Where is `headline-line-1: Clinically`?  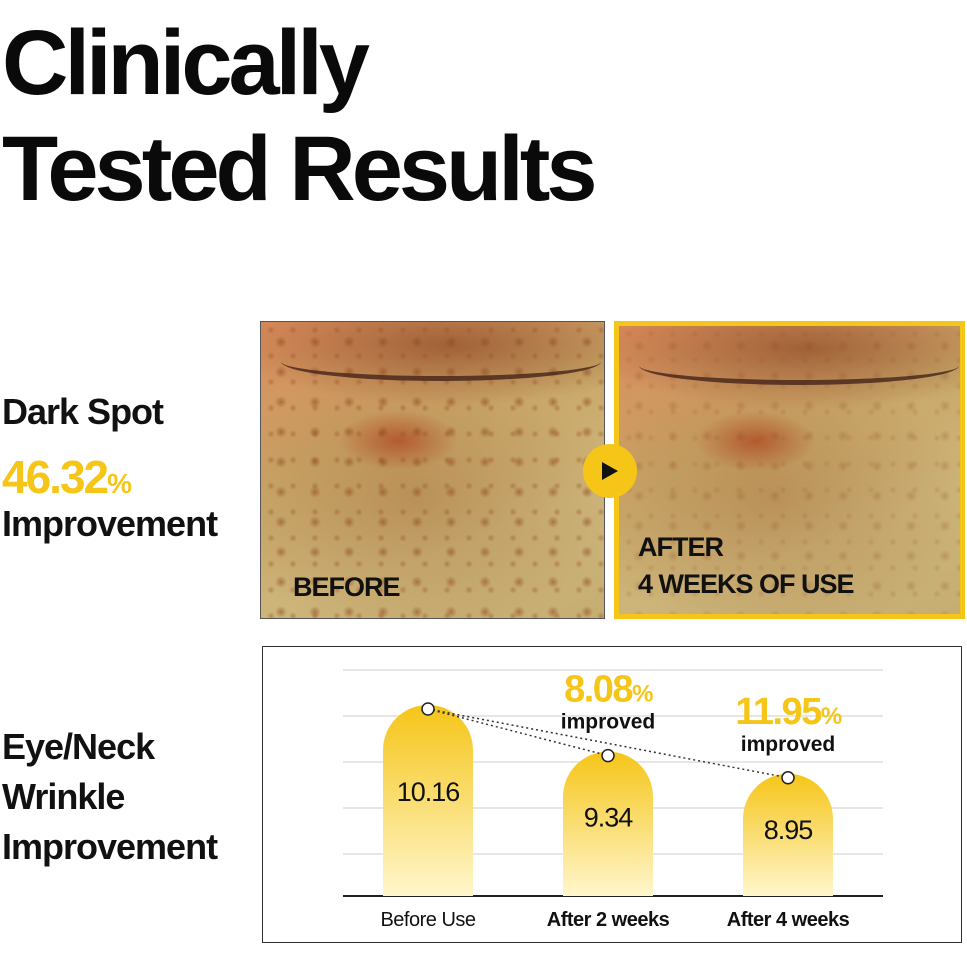 headline-line-1: Clinically is located at coordinates (186, 63).